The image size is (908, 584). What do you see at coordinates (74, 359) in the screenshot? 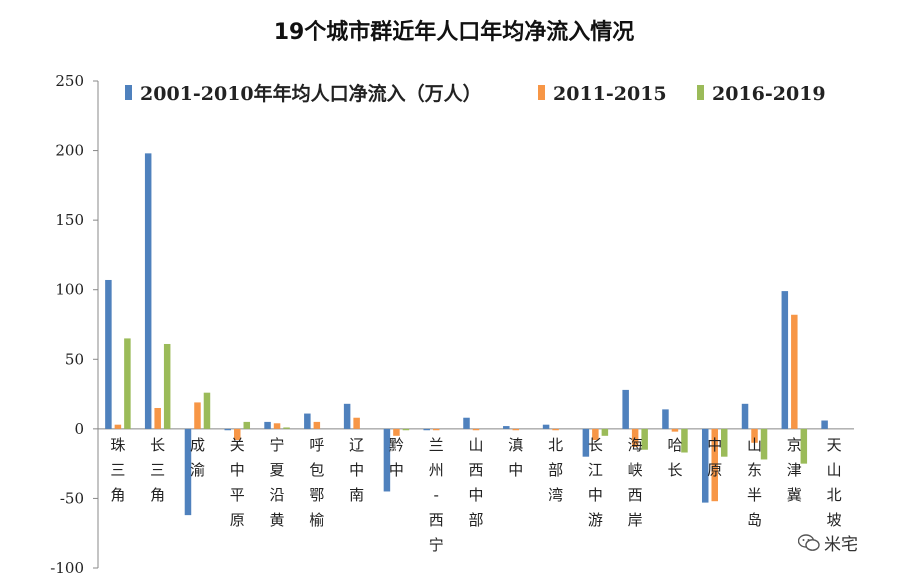
I see `y-tick-label: 50` at bounding box center [74, 359].